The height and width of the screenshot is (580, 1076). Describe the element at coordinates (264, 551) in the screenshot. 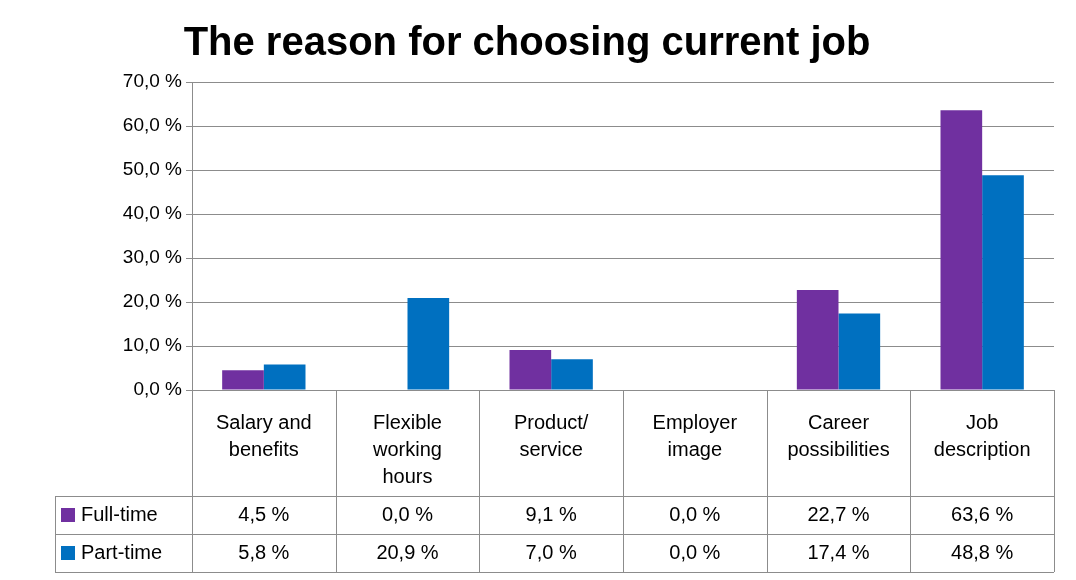

I see `data-label: 5,8 %` at that location.